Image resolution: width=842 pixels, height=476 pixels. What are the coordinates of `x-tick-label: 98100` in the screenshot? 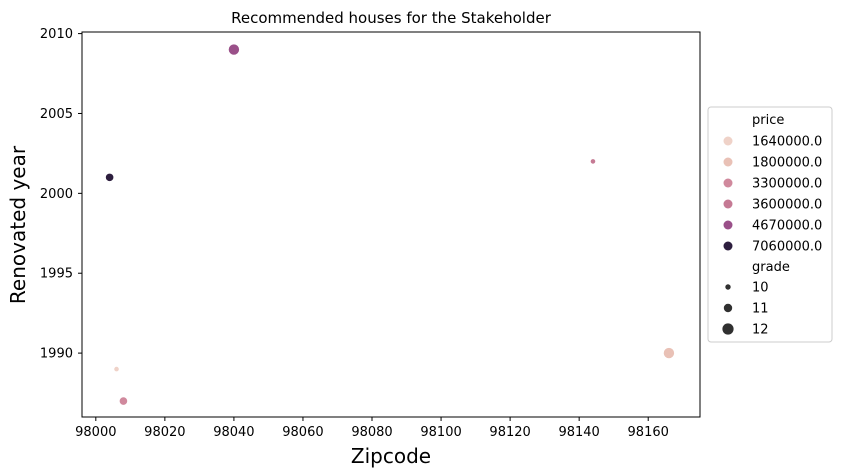 It's located at (440, 432).